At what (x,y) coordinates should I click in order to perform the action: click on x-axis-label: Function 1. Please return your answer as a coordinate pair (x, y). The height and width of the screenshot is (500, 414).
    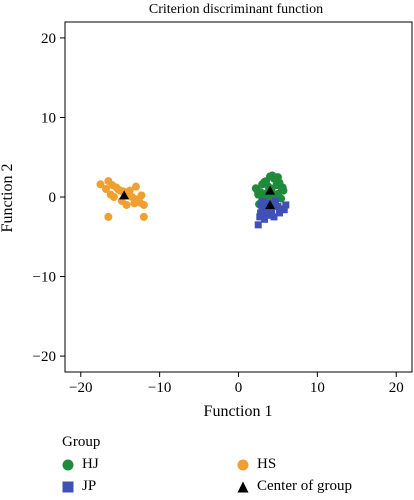
    Looking at the image, I should click on (238, 411).